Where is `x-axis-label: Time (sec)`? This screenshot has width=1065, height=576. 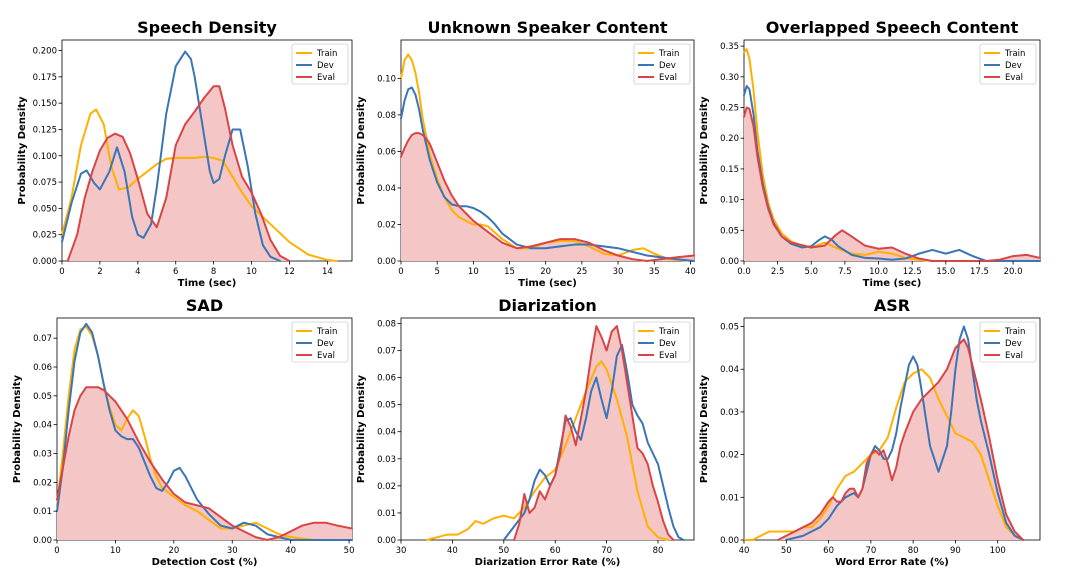
x-axis-label: Time (sec) is located at coordinates (892, 283).